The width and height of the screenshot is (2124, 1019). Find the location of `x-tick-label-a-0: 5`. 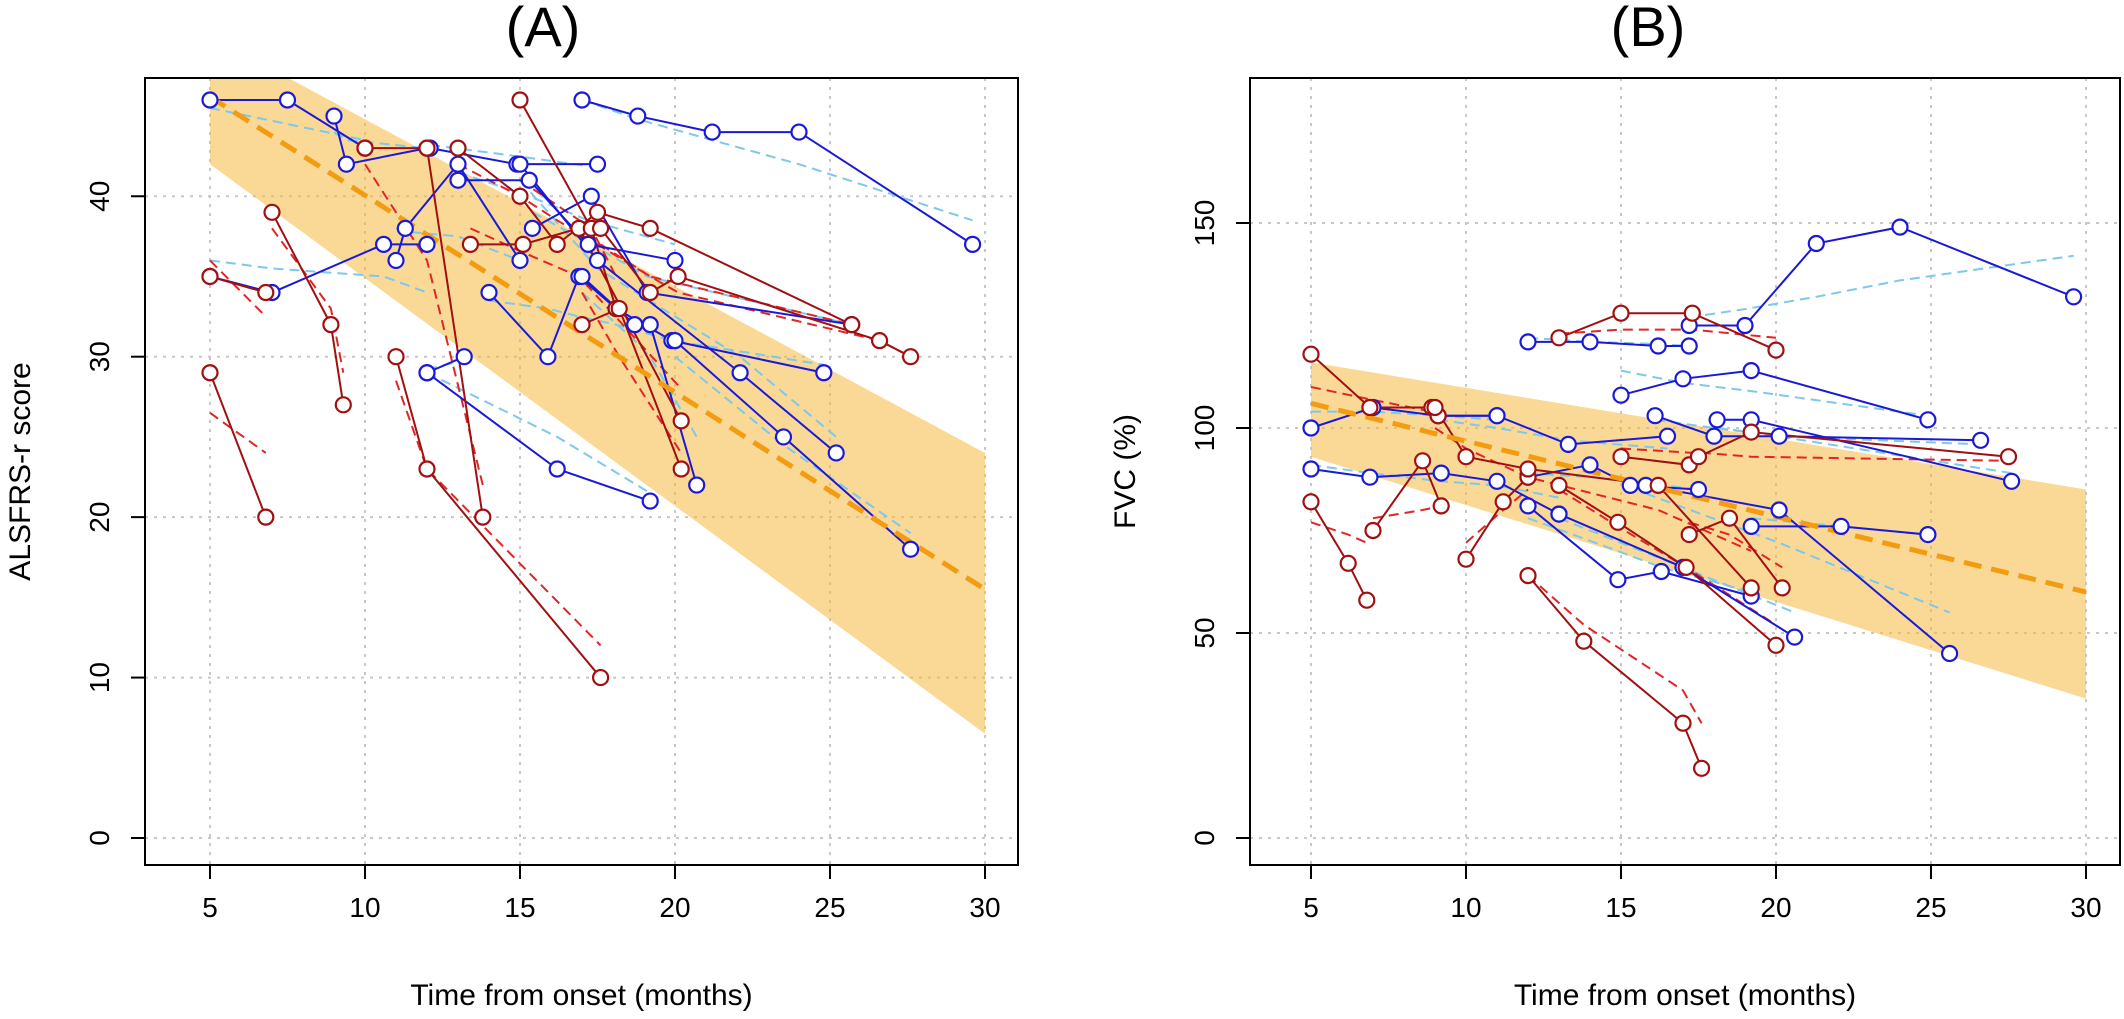

x-tick-label-a-0: 5 is located at coordinates (210, 907).